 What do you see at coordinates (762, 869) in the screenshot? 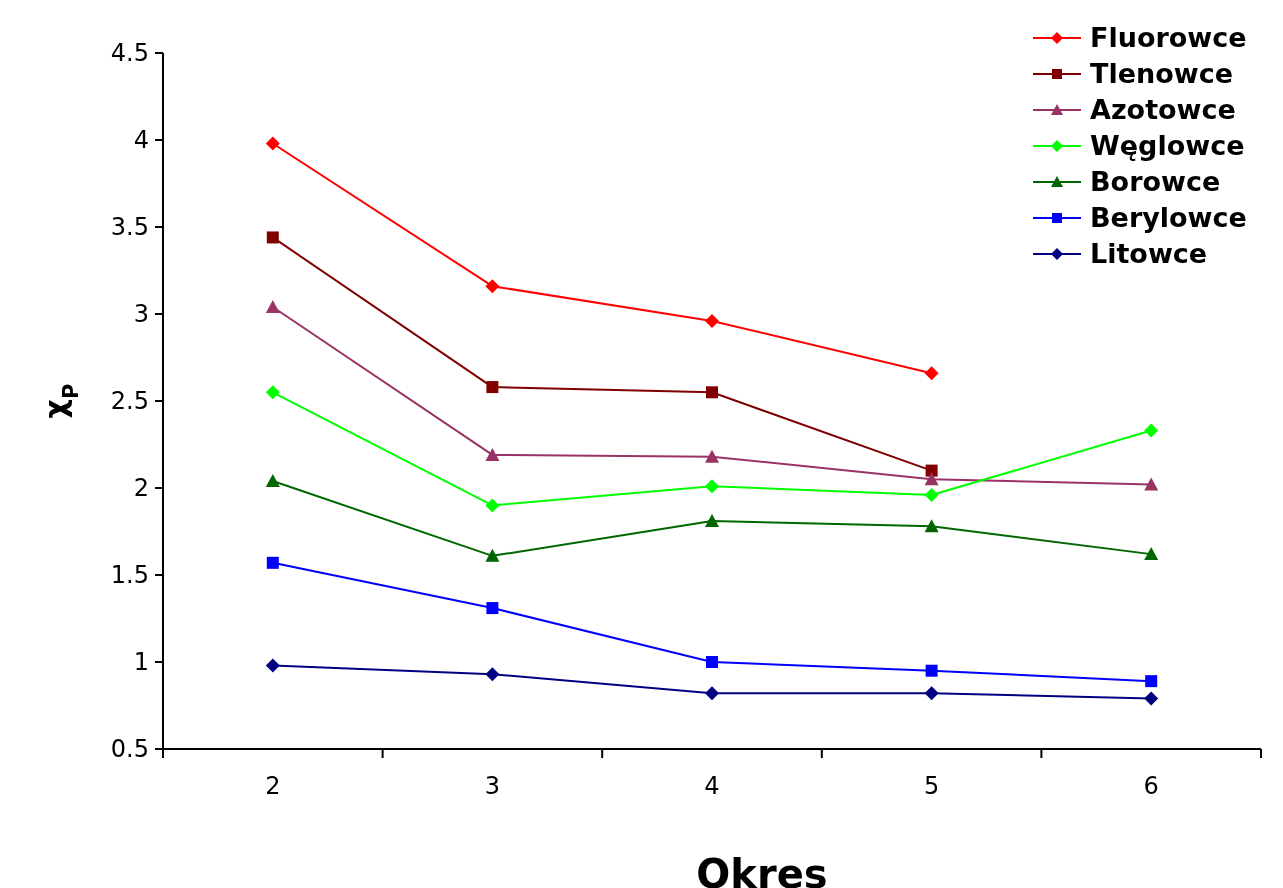
I see `x-axis-title: Okres` at bounding box center [762, 869].